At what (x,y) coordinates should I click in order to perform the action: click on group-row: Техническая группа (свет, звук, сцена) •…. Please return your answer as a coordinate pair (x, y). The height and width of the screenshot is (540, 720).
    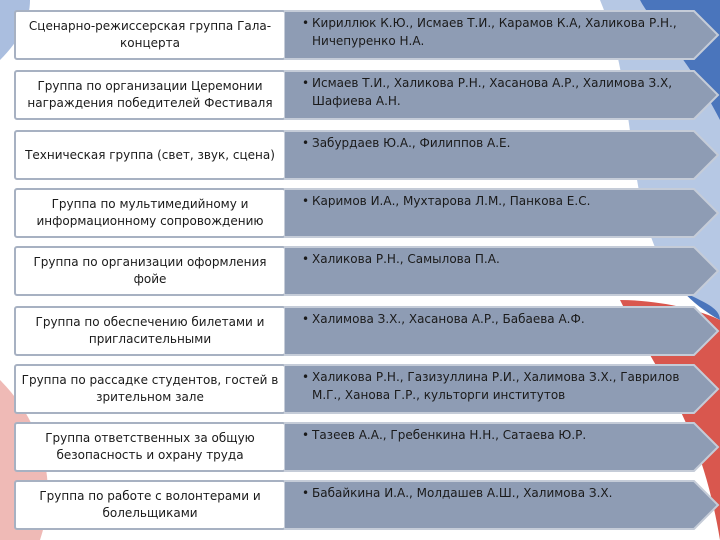
    Looking at the image, I should click on (367, 155).